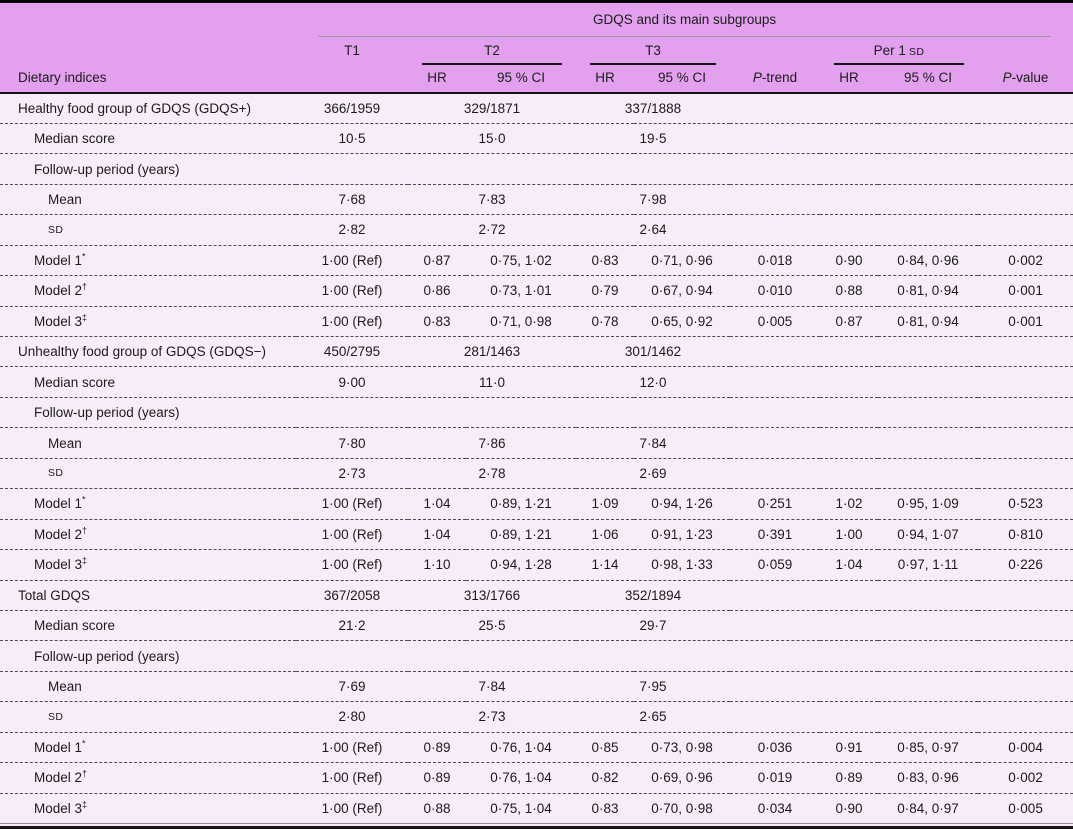 The image size is (1073, 829). I want to click on table-cell: 0·810, so click(1025, 534).